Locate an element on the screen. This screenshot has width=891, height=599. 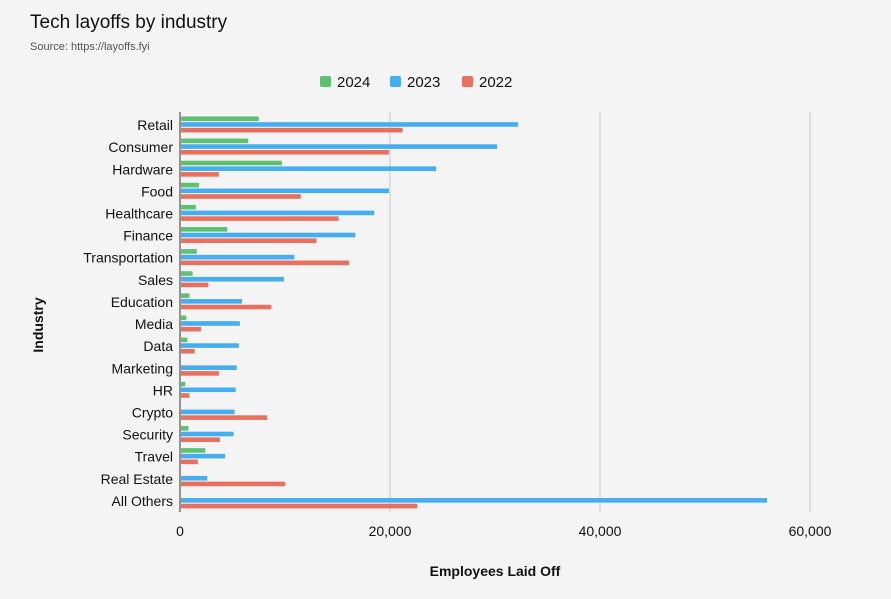
bar-finance-2022 is located at coordinates (249, 241).